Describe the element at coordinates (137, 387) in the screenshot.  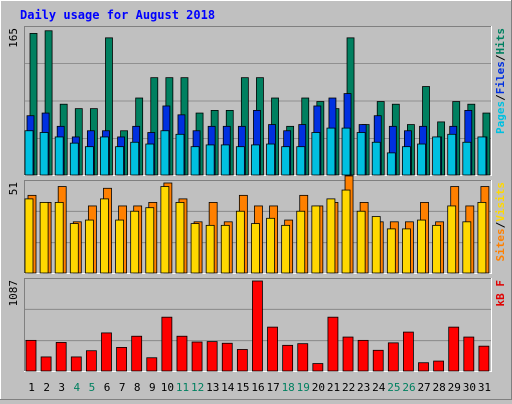
I see `x-tick-label: 8` at that location.